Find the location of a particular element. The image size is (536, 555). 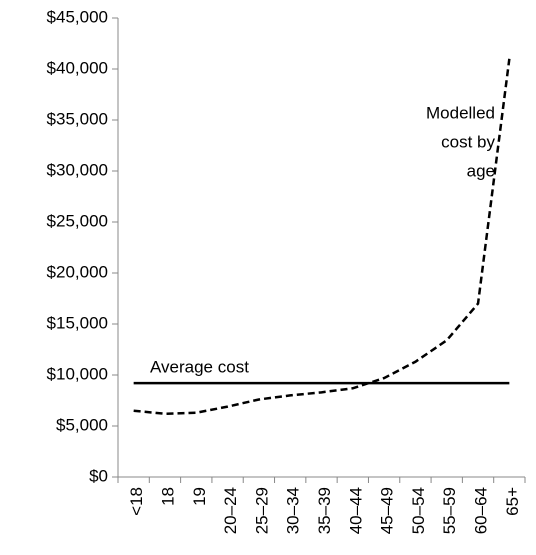

x-tick-label: 50–54 is located at coordinates (418, 510).